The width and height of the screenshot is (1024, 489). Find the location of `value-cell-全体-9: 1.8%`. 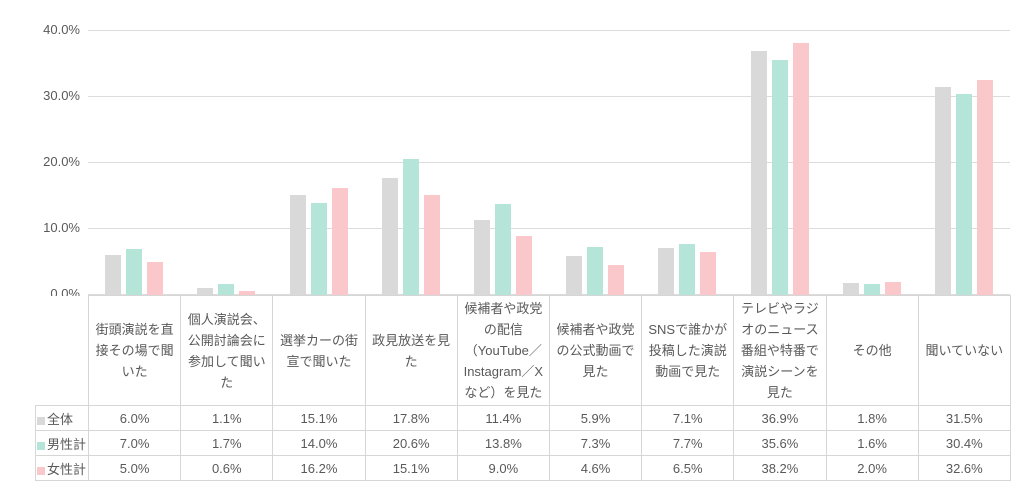

value-cell-全体-9: 1.8% is located at coordinates (872, 418).